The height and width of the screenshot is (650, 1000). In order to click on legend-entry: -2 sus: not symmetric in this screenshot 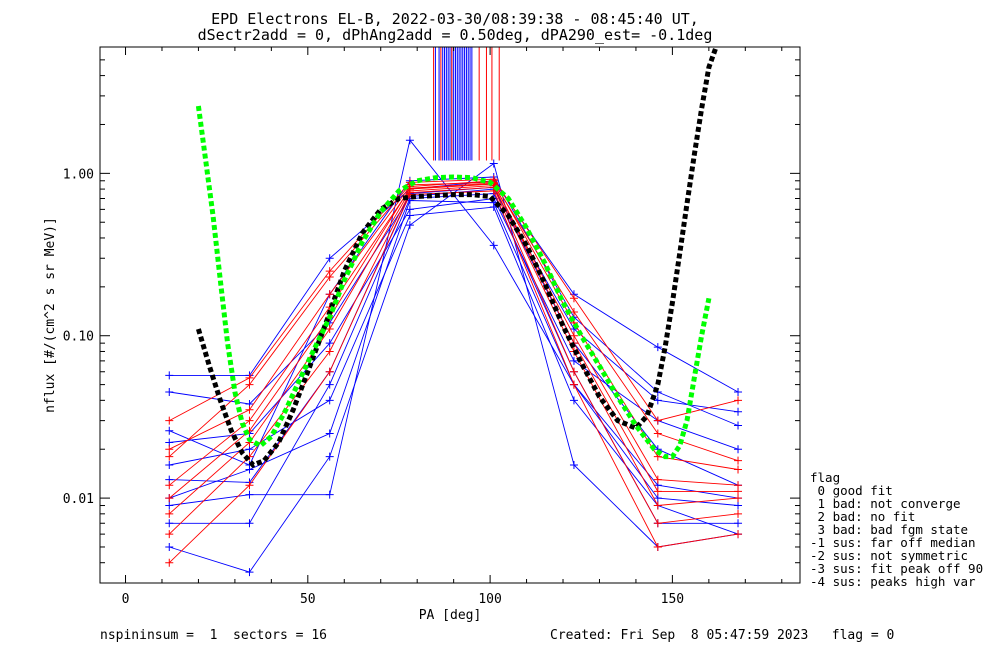, I will do `click(889, 555)`.